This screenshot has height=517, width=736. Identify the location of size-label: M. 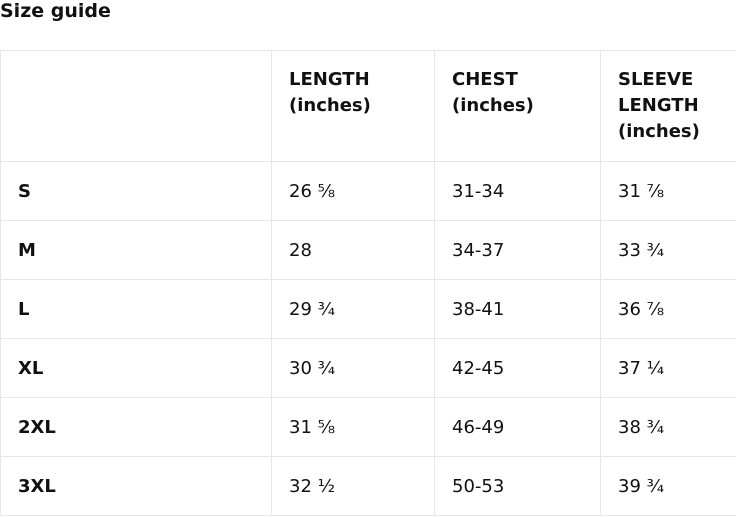
(136, 250).